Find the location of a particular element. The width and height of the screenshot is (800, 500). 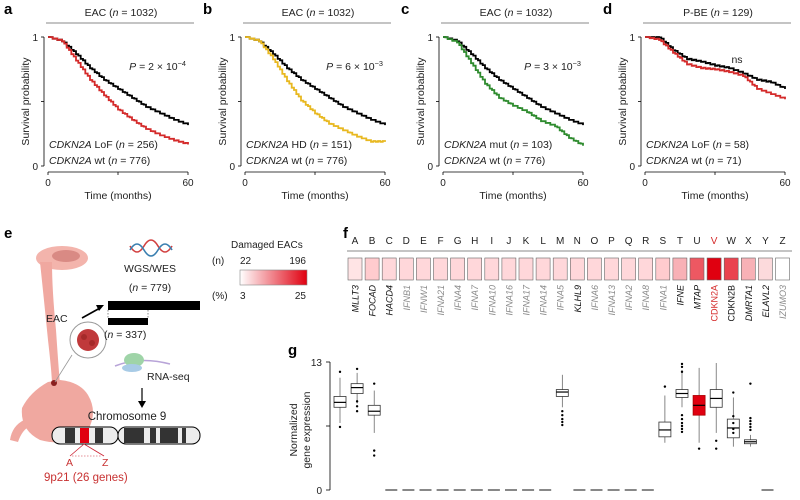

text-segment: LoF ( is located at coordinates (703, 145).